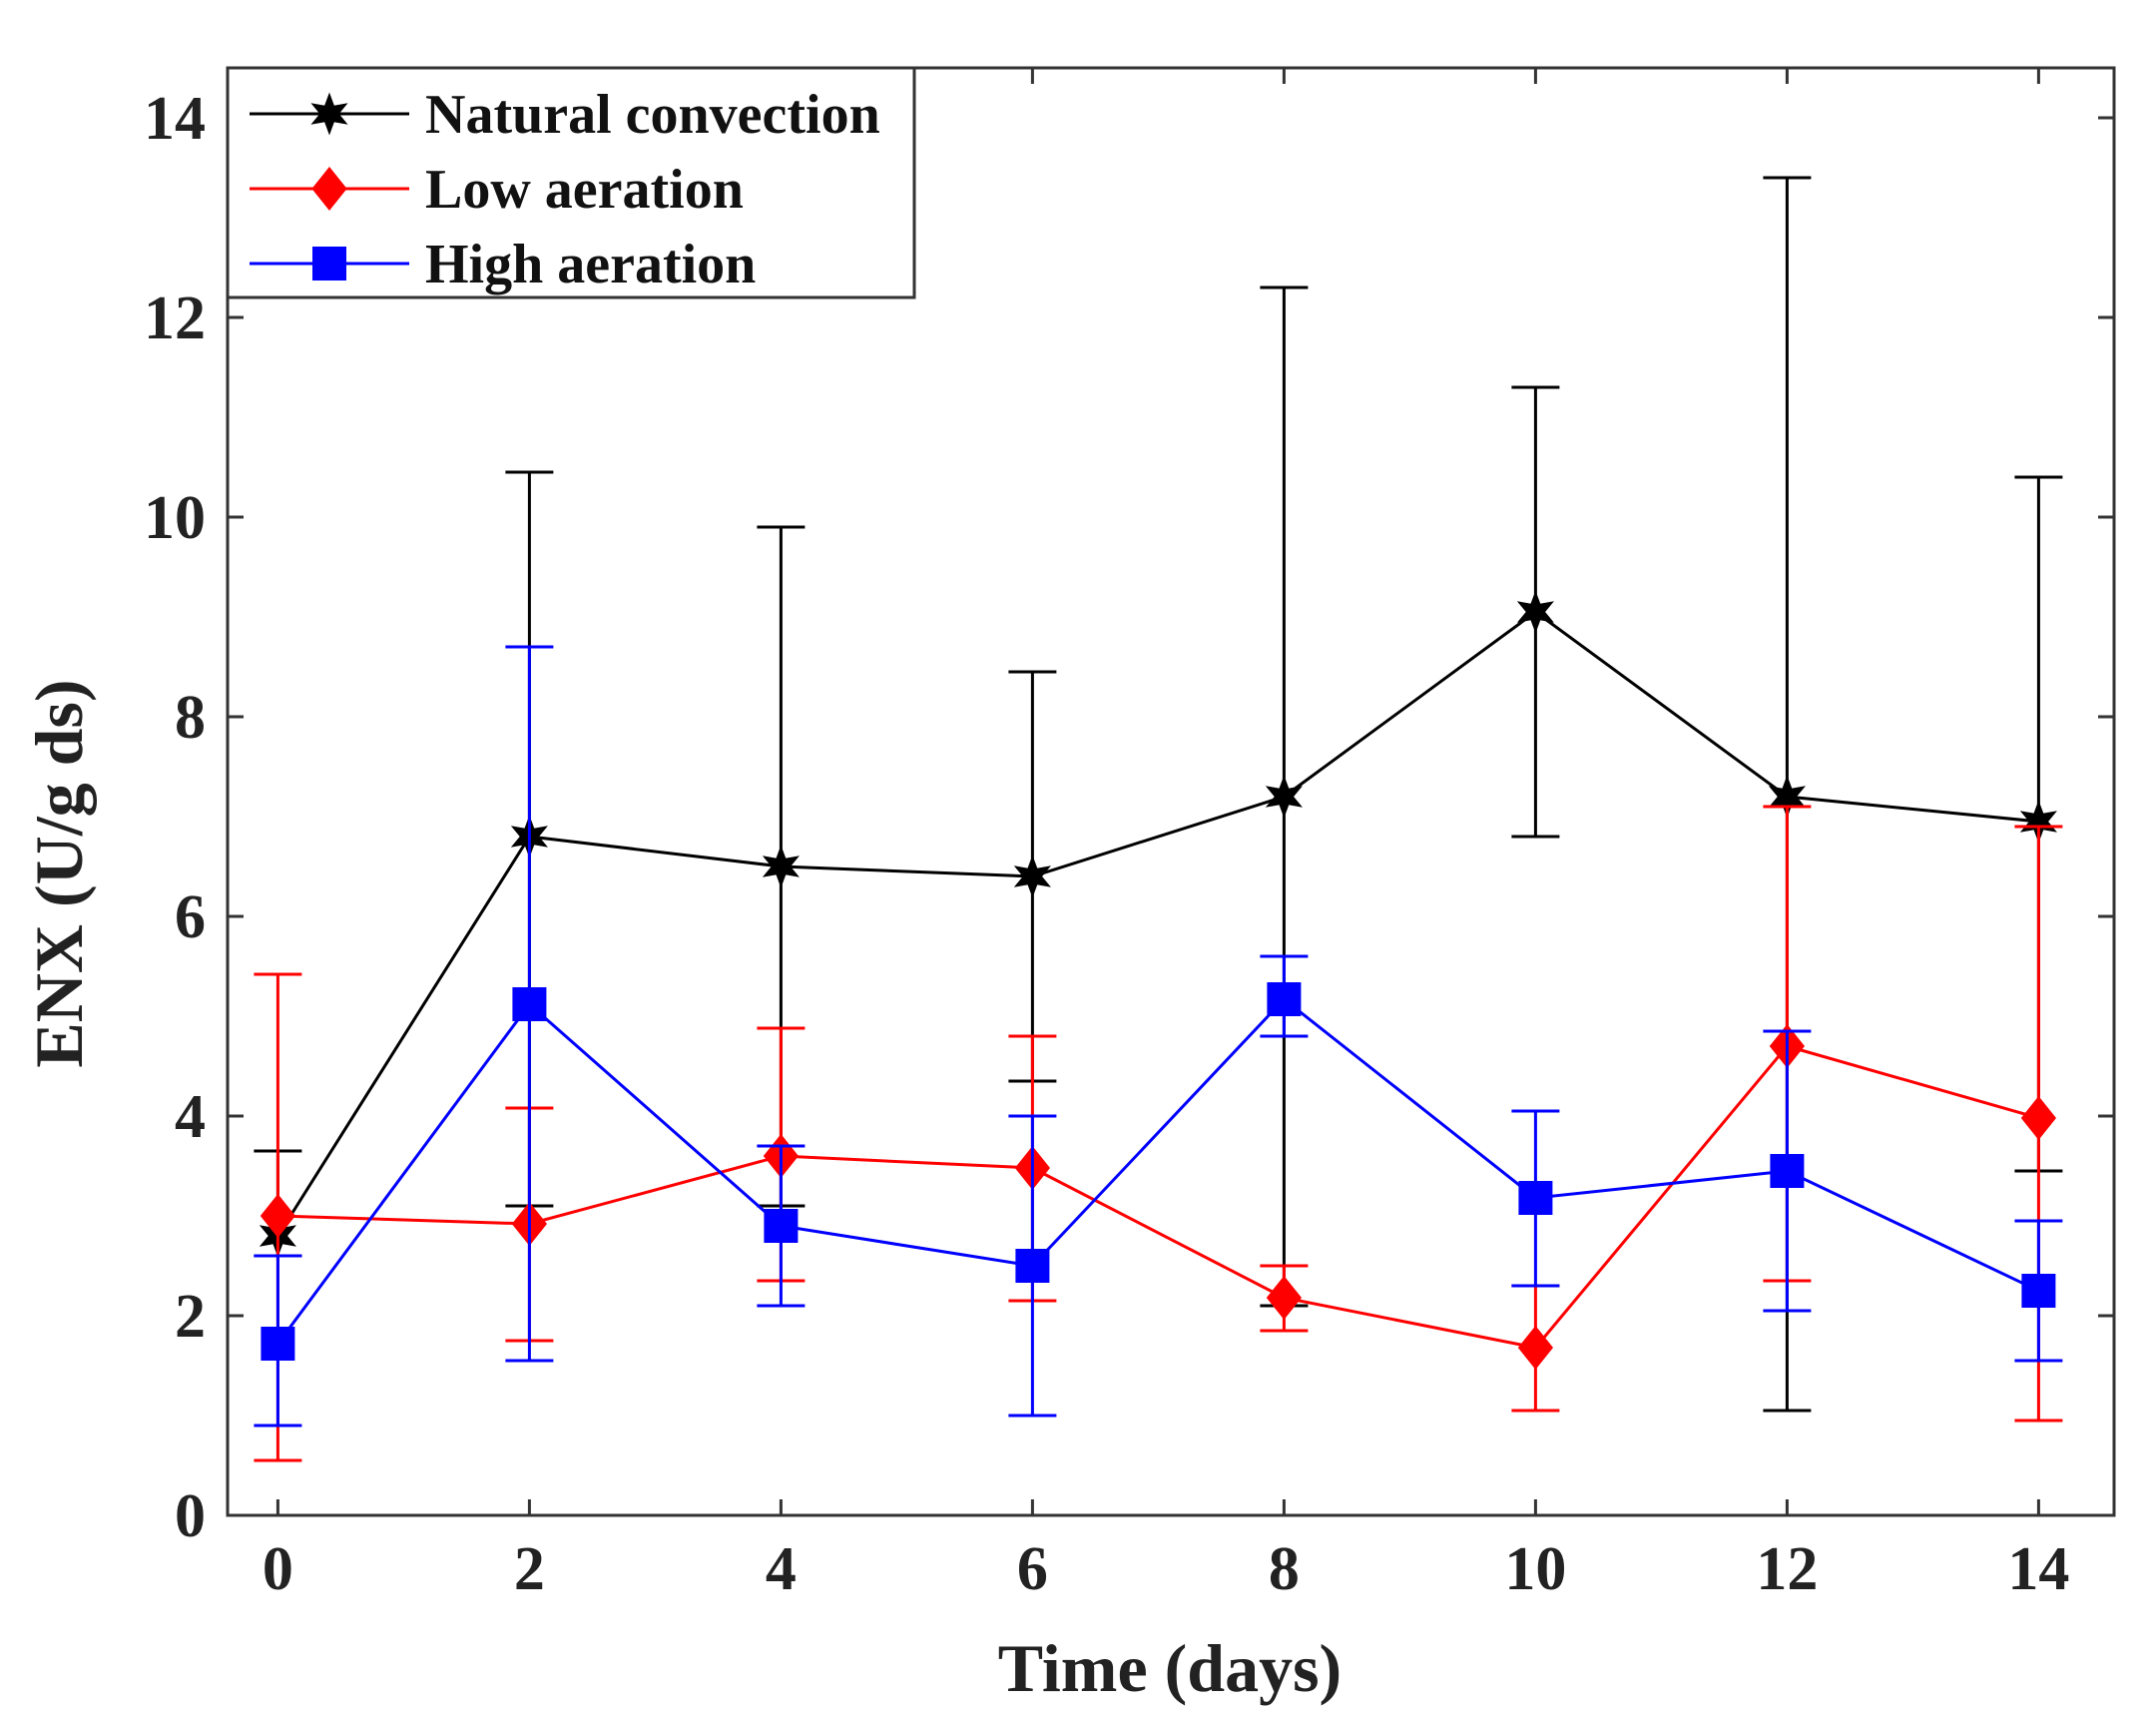 This screenshot has height=1714, width=2156. I want to click on x-tick-label: 6, so click(1032, 1569).